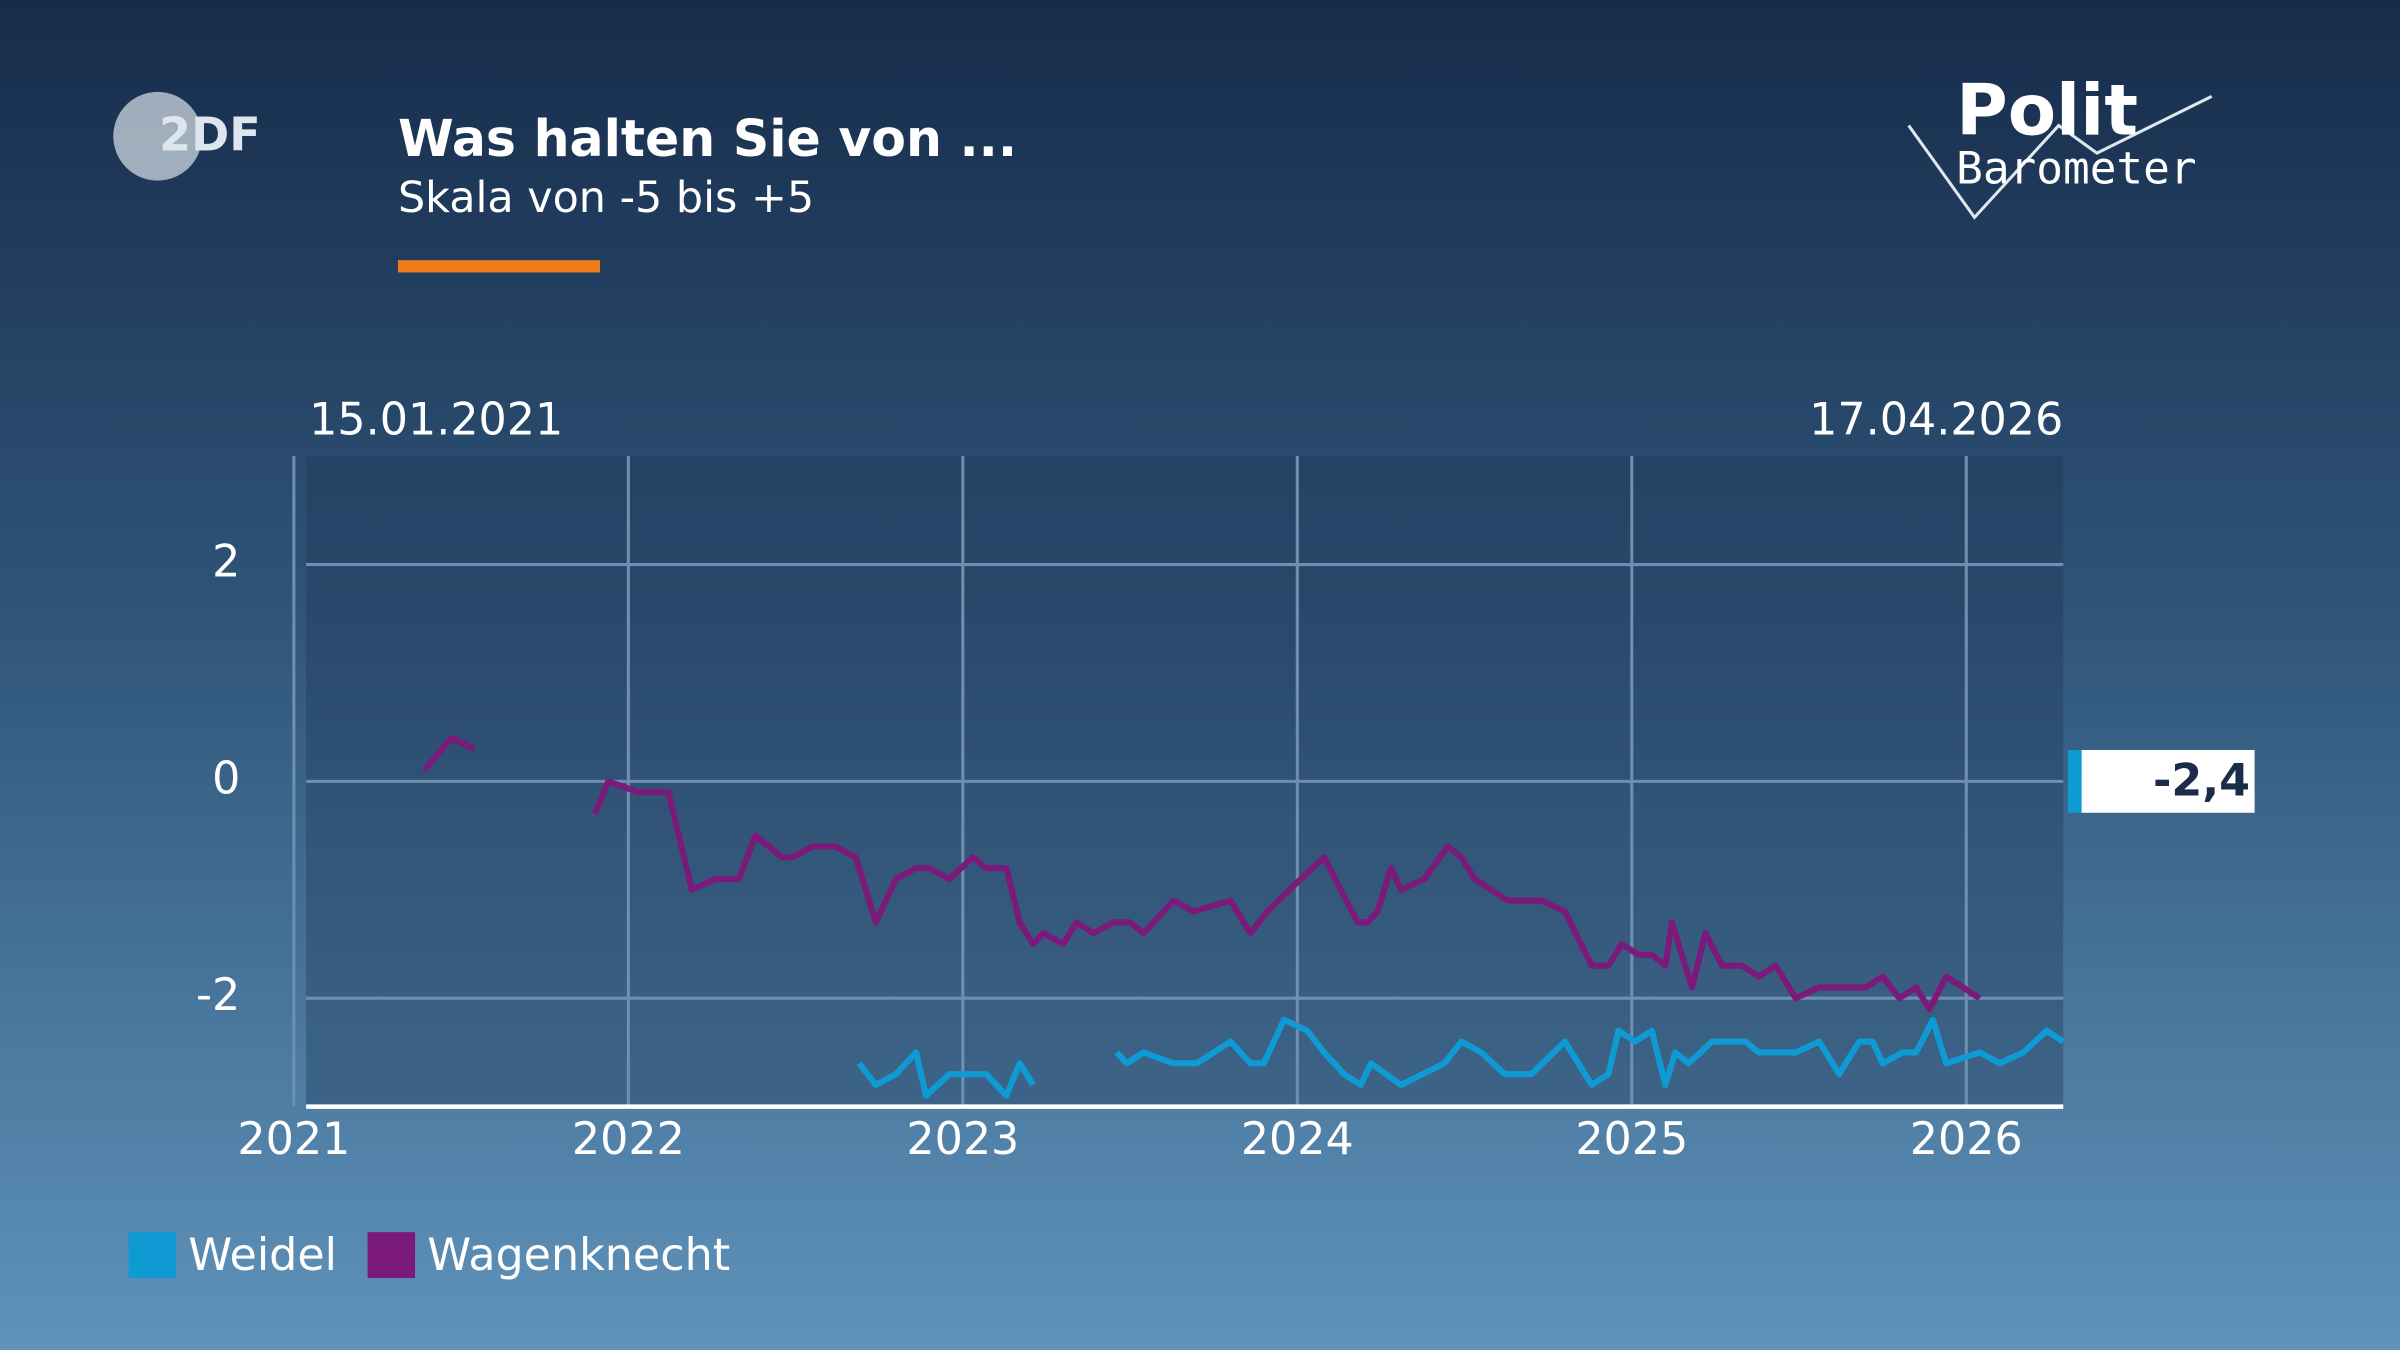 This screenshot has height=1350, width=2400. I want to click on logo-text: 2DF, so click(209, 134).